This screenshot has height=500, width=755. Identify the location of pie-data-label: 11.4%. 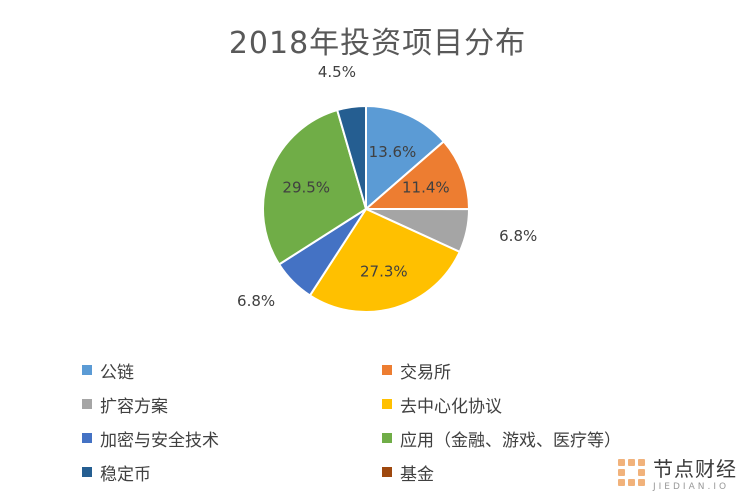
(426, 188).